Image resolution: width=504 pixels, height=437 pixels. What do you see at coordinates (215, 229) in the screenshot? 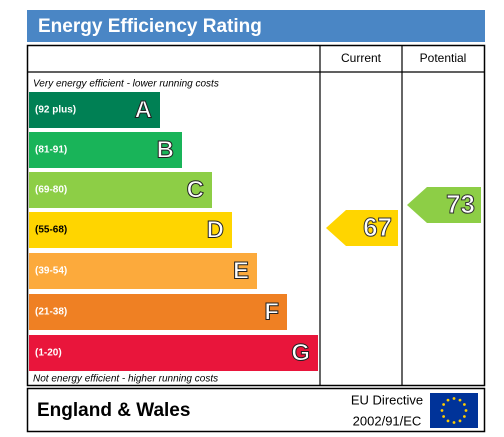
I see `band-letter: D` at bounding box center [215, 229].